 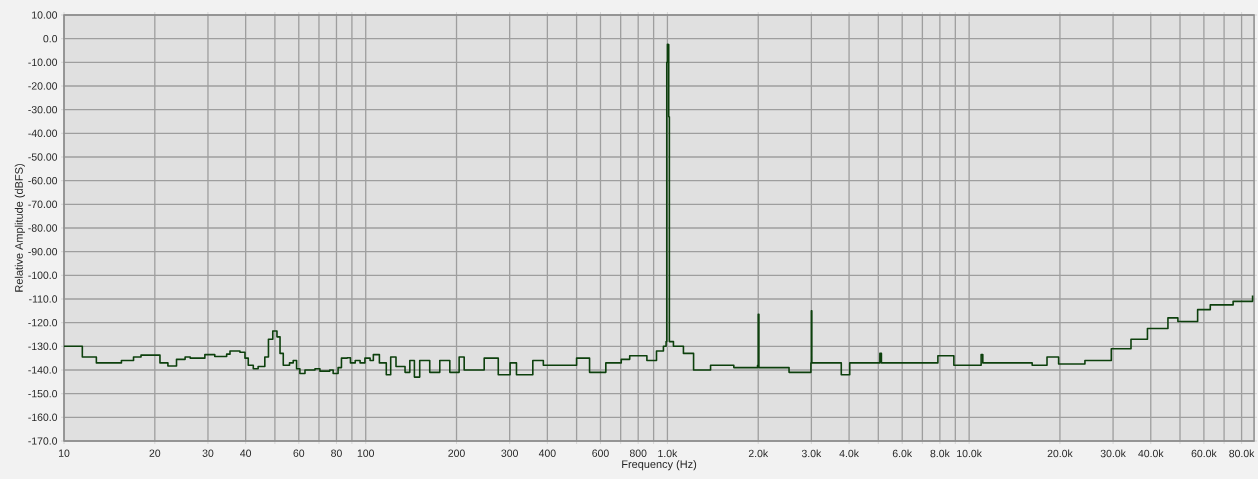 What do you see at coordinates (246, 453) in the screenshot?
I see `x-tick-label: 40` at bounding box center [246, 453].